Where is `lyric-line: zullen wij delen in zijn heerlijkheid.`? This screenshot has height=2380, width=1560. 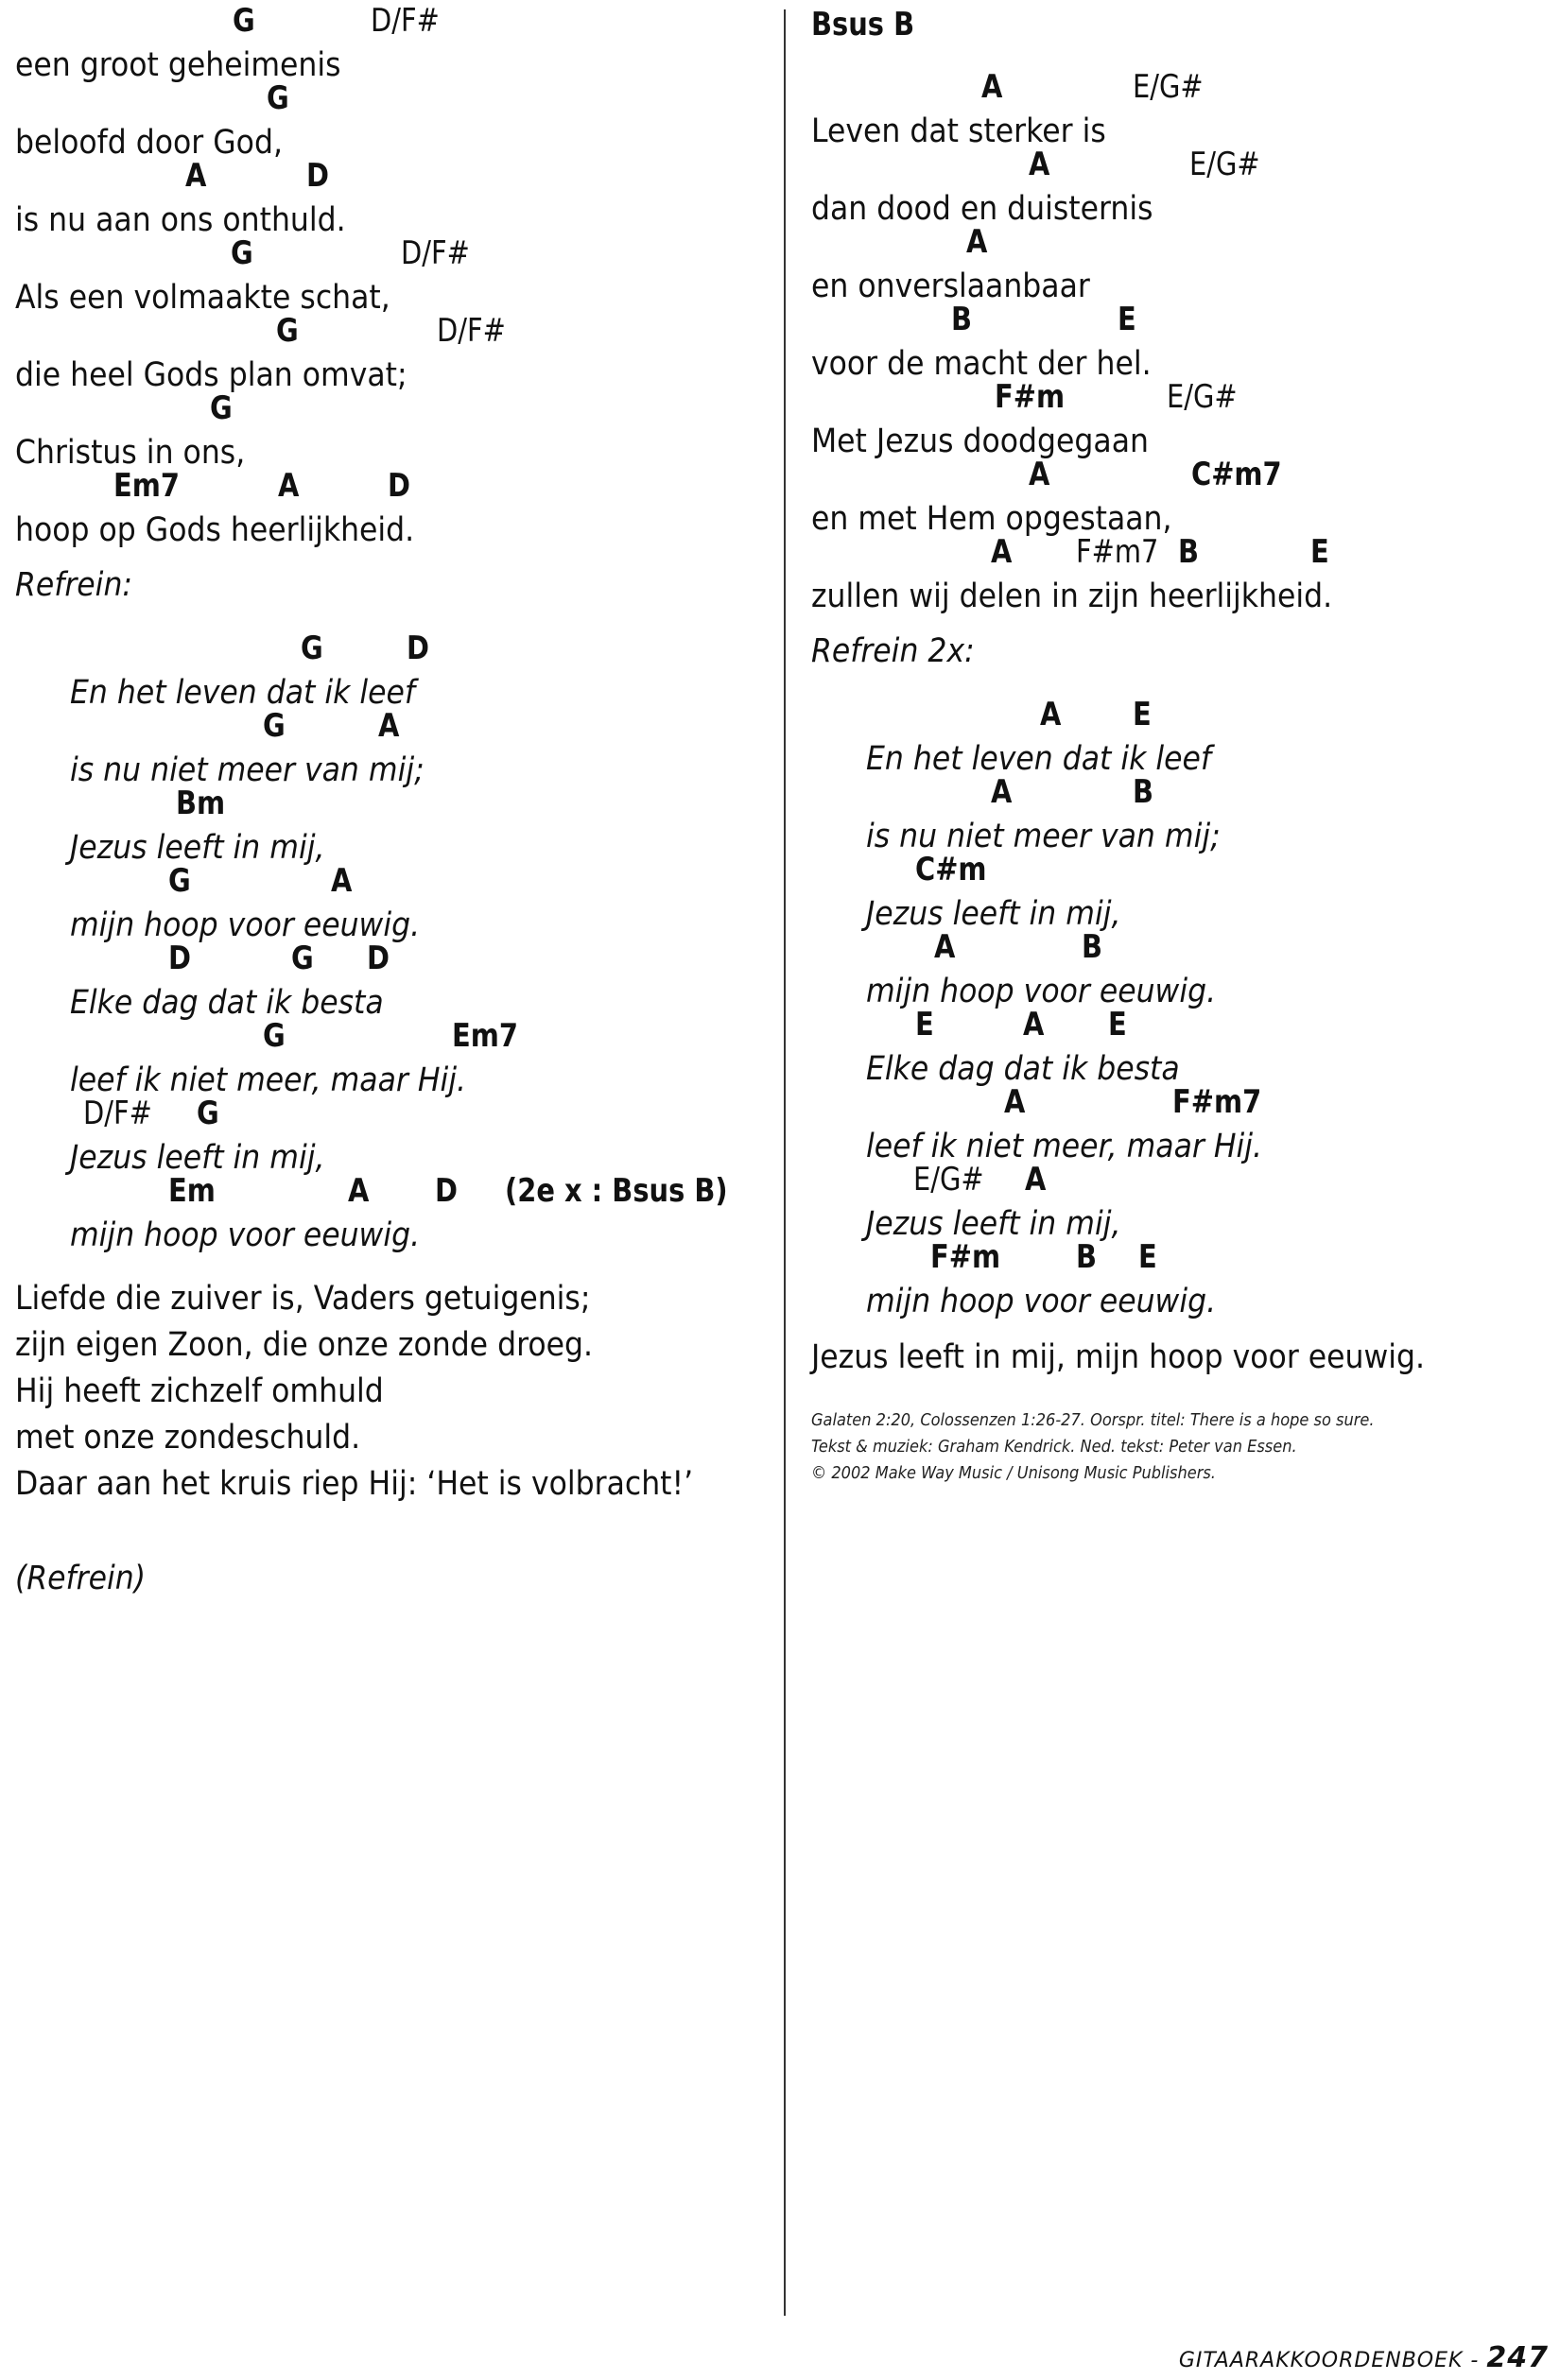 lyric-line: zullen wij delen in zijn heerlijkheid. is located at coordinates (1072, 596).